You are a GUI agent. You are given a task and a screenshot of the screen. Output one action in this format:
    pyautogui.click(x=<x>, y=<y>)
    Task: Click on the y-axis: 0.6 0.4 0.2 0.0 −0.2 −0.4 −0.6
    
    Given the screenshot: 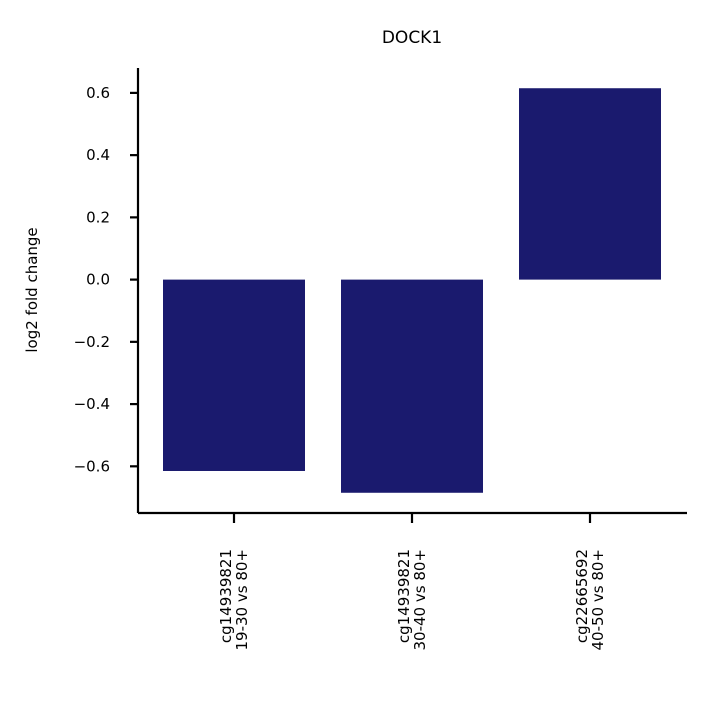 What is the action you would take?
    pyautogui.click(x=107, y=290)
    